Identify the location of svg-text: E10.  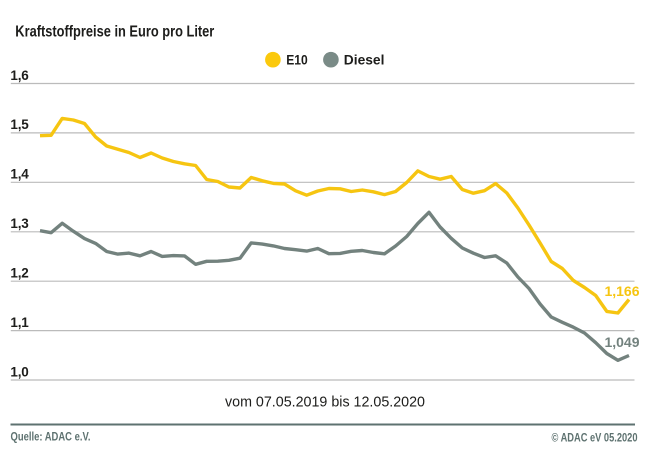
(297, 60).